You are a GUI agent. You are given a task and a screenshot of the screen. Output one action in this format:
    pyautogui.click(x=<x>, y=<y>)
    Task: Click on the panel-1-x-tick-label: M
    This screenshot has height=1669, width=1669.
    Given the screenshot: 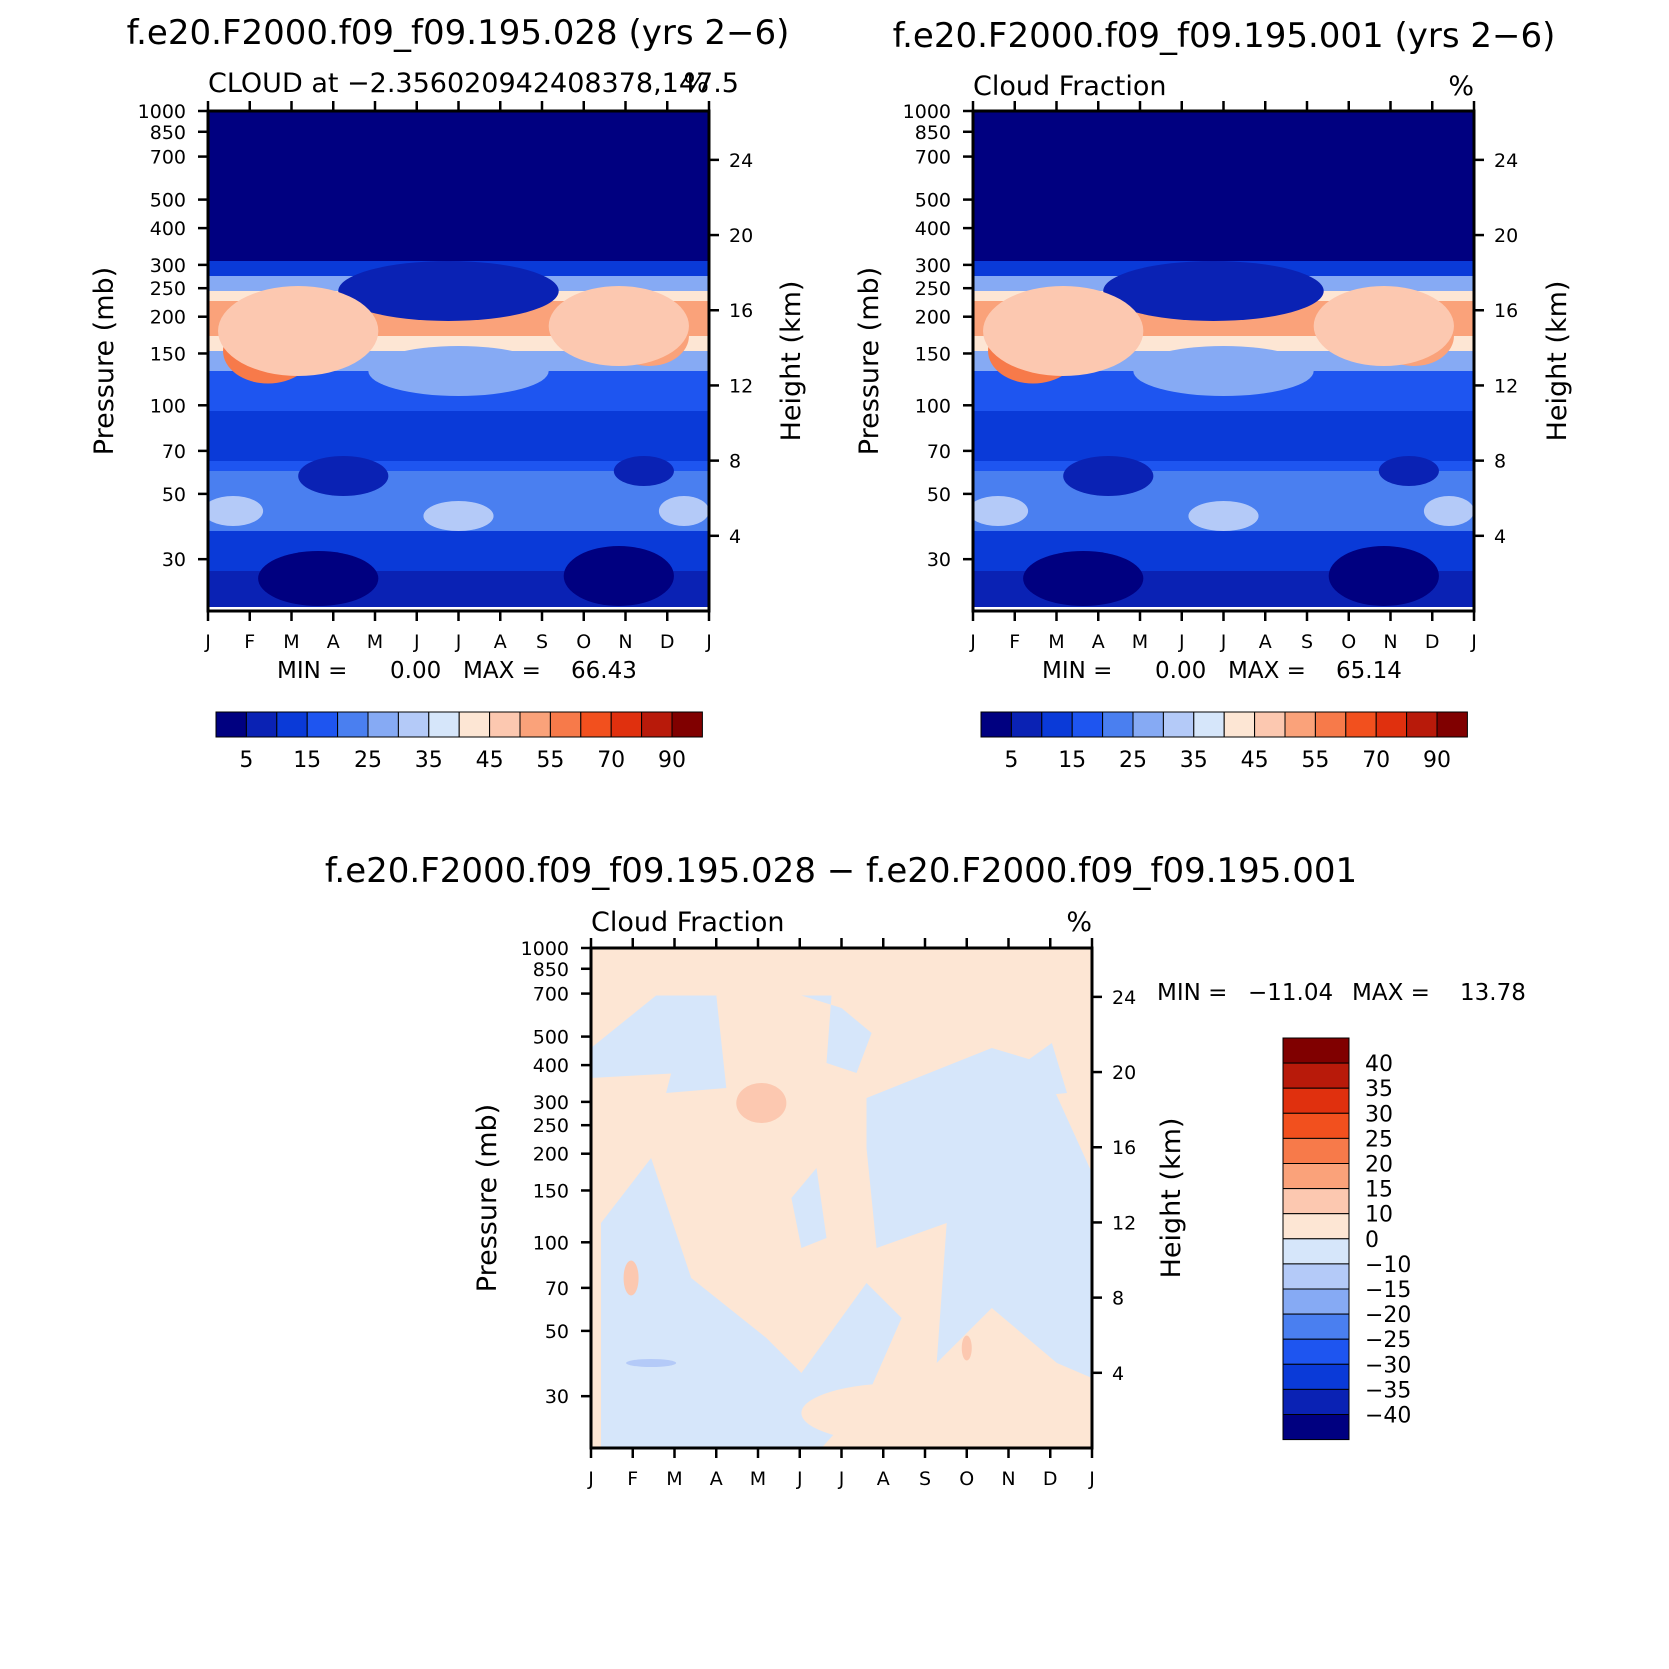 What is the action you would take?
    pyautogui.click(x=291, y=642)
    